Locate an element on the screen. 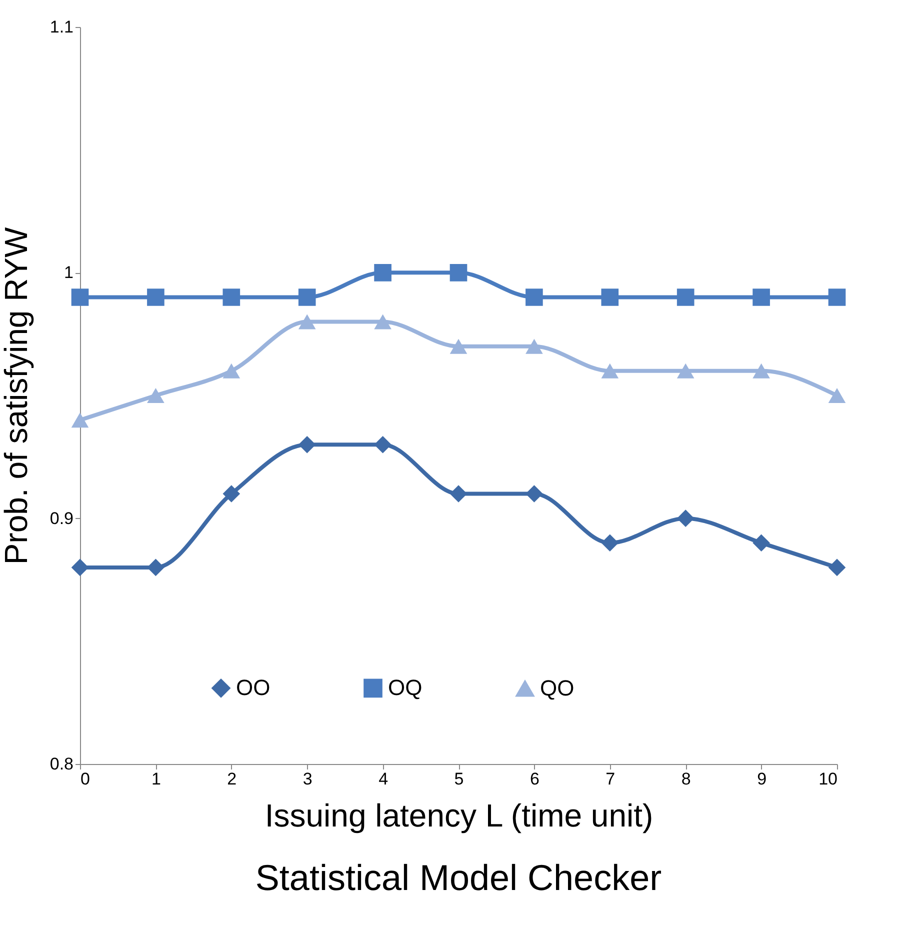  legend-label: QO is located at coordinates (557, 688).